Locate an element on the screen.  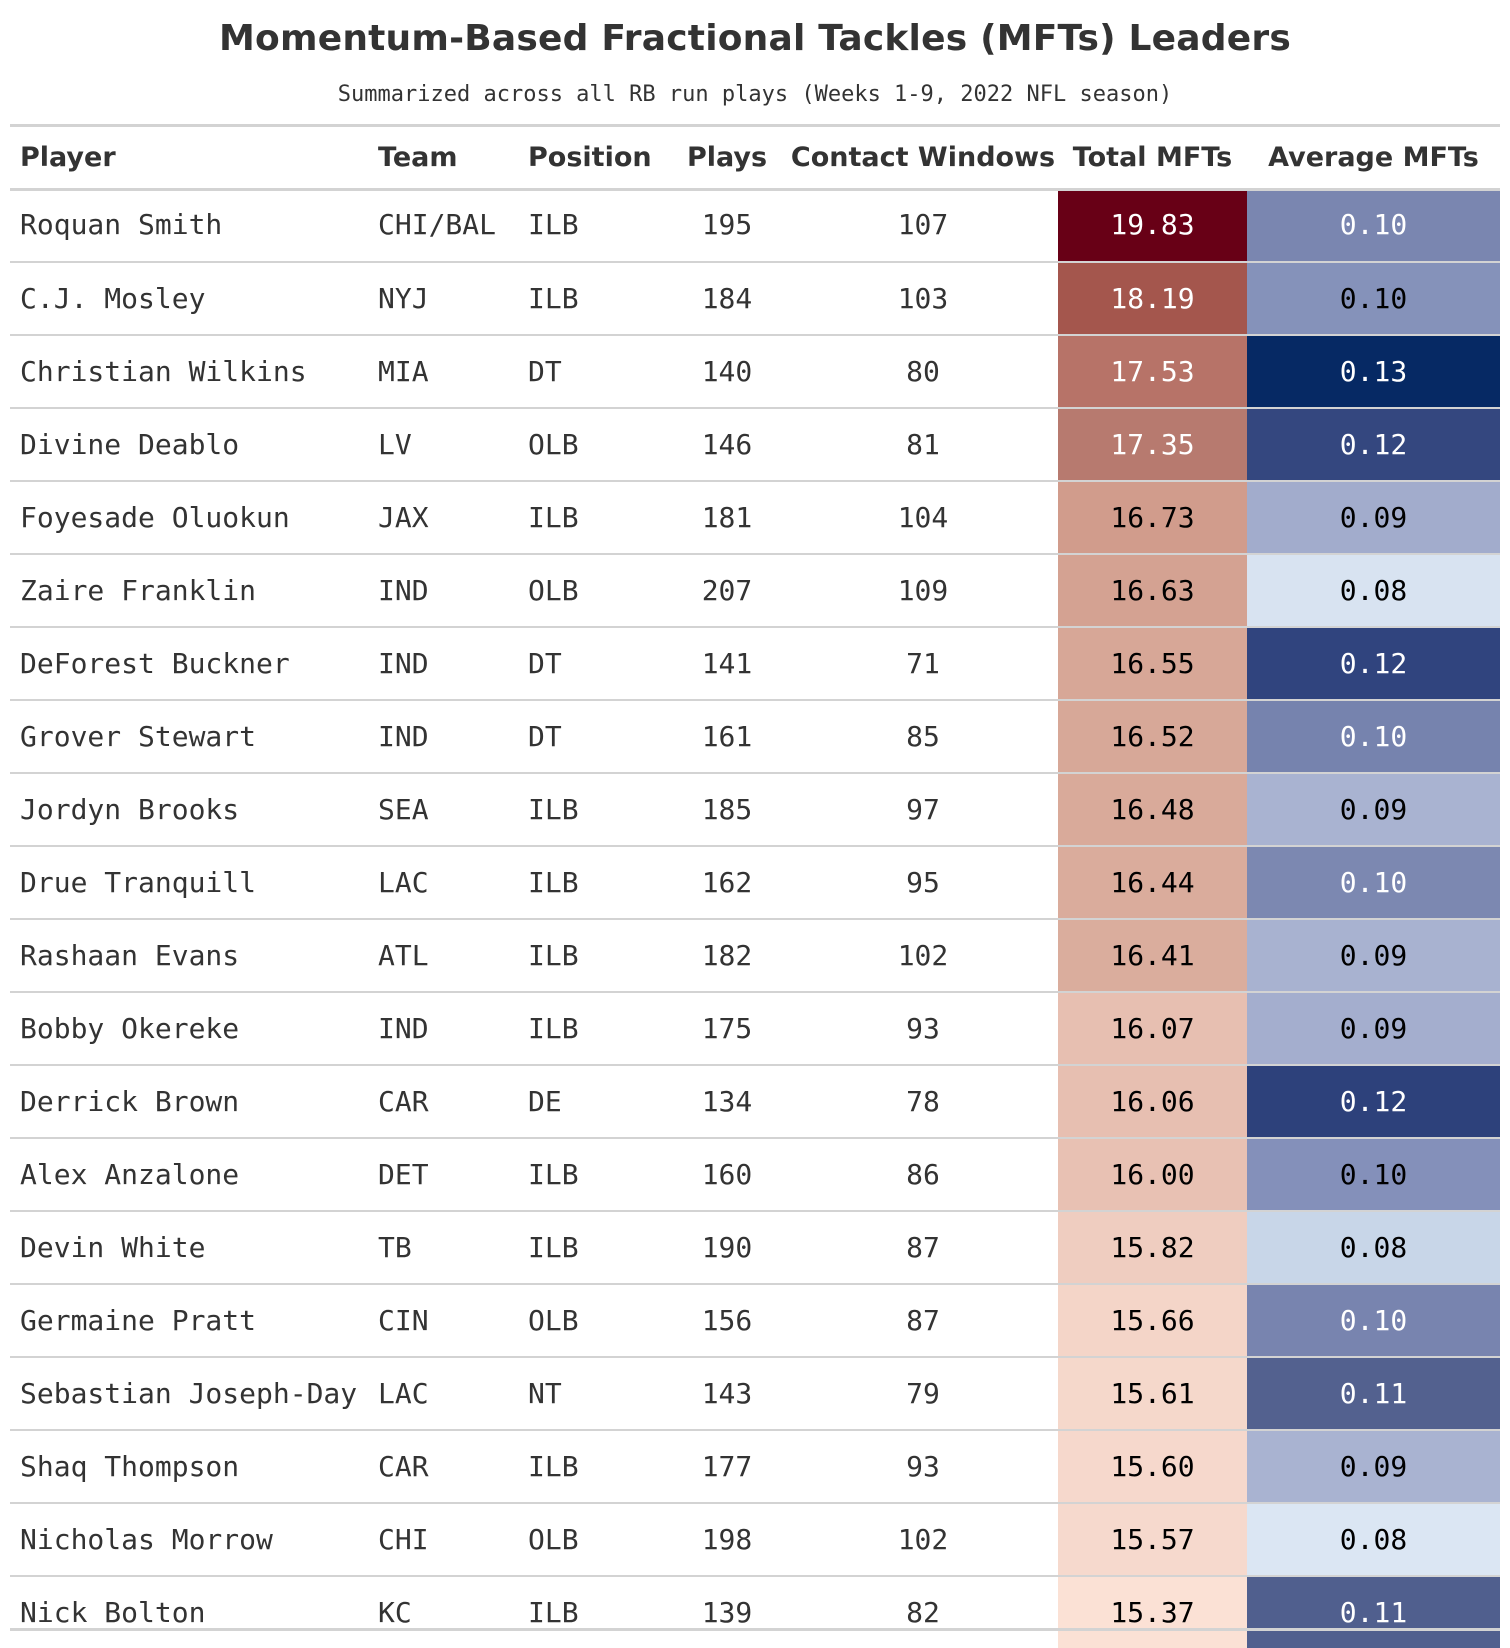
contact-windows-cell: 71 is located at coordinates (923, 663).